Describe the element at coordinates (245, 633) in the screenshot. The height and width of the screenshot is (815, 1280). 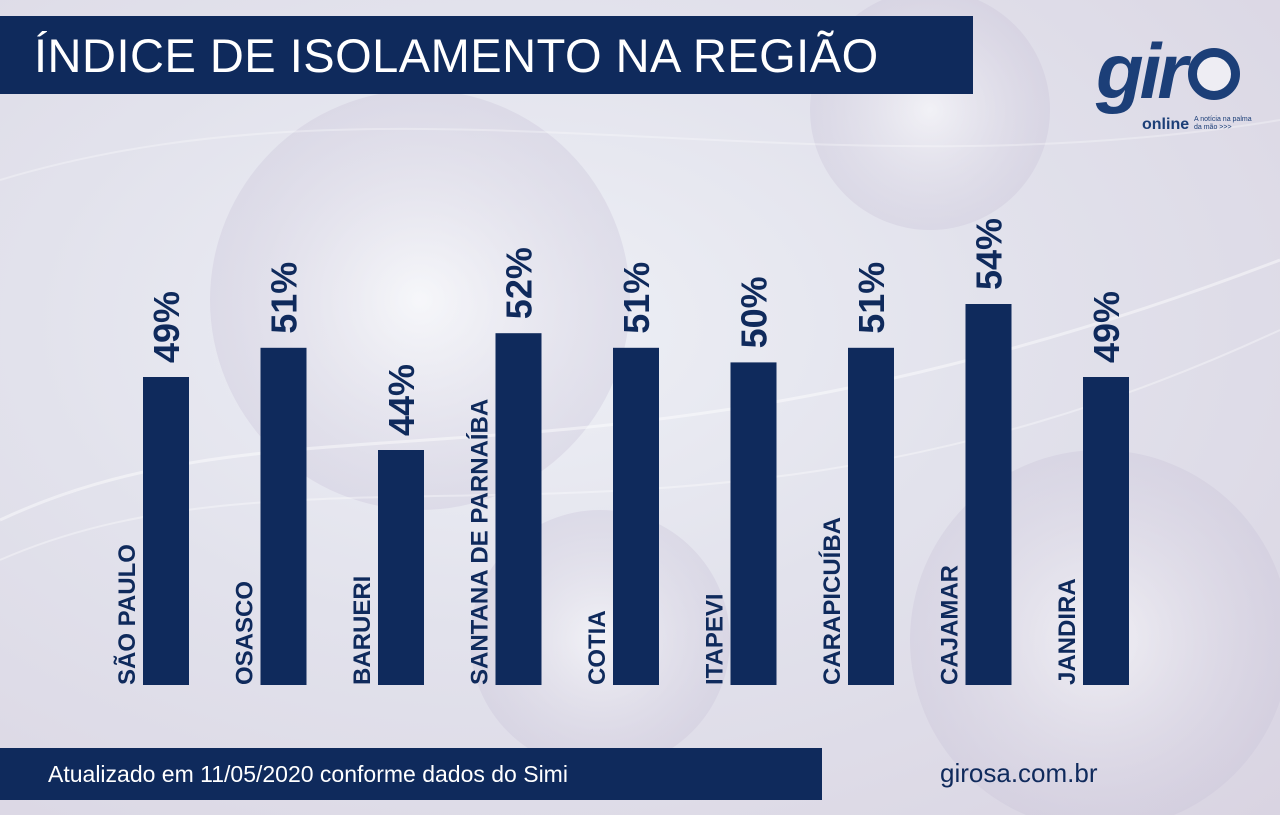
I see `category-label: OSASCO` at that location.